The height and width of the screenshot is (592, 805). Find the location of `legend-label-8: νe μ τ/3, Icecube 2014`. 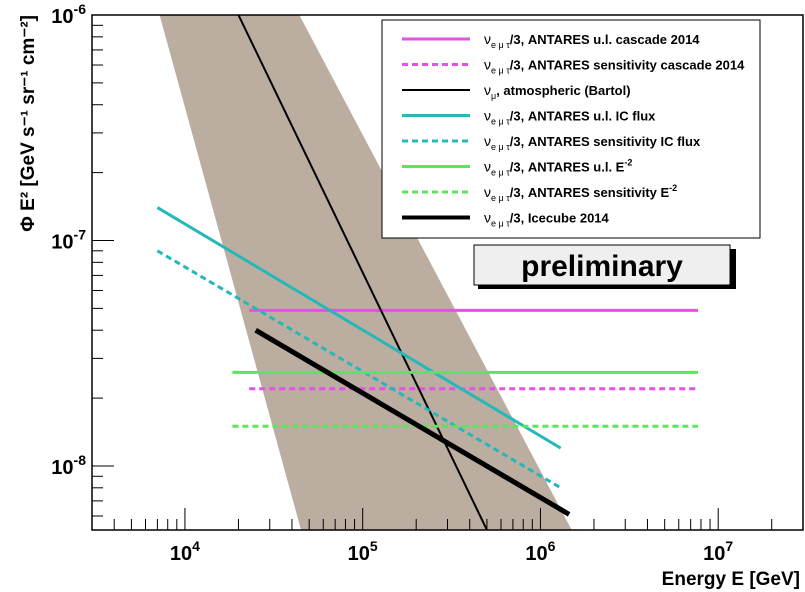

legend-label-8: νe μ τ/3, Icecube 2014 is located at coordinates (547, 219).